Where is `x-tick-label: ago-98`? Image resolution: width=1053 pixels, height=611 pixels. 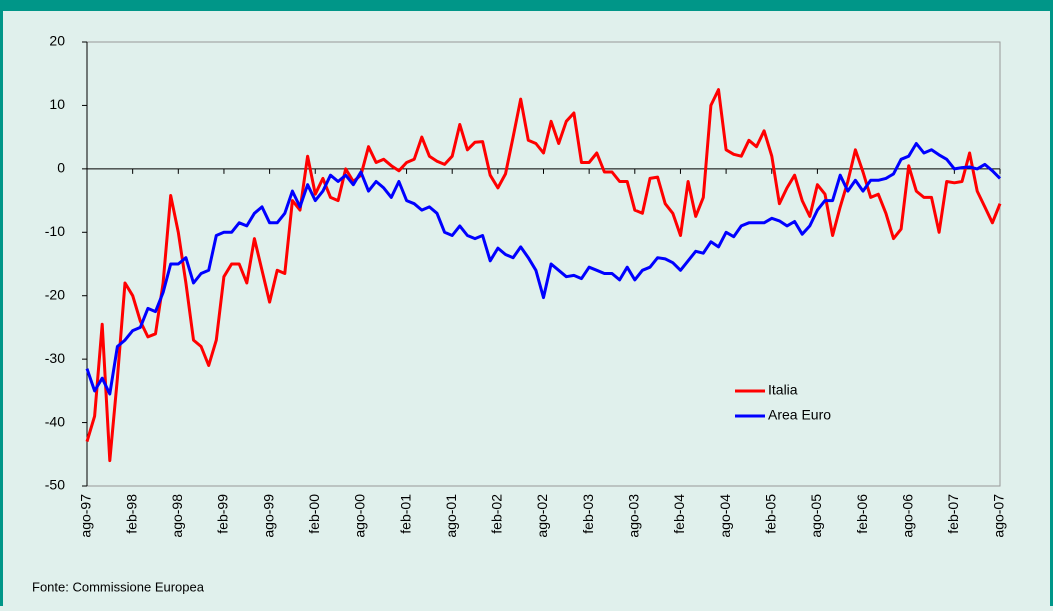
x-tick-label: ago-98 is located at coordinates (177, 516).